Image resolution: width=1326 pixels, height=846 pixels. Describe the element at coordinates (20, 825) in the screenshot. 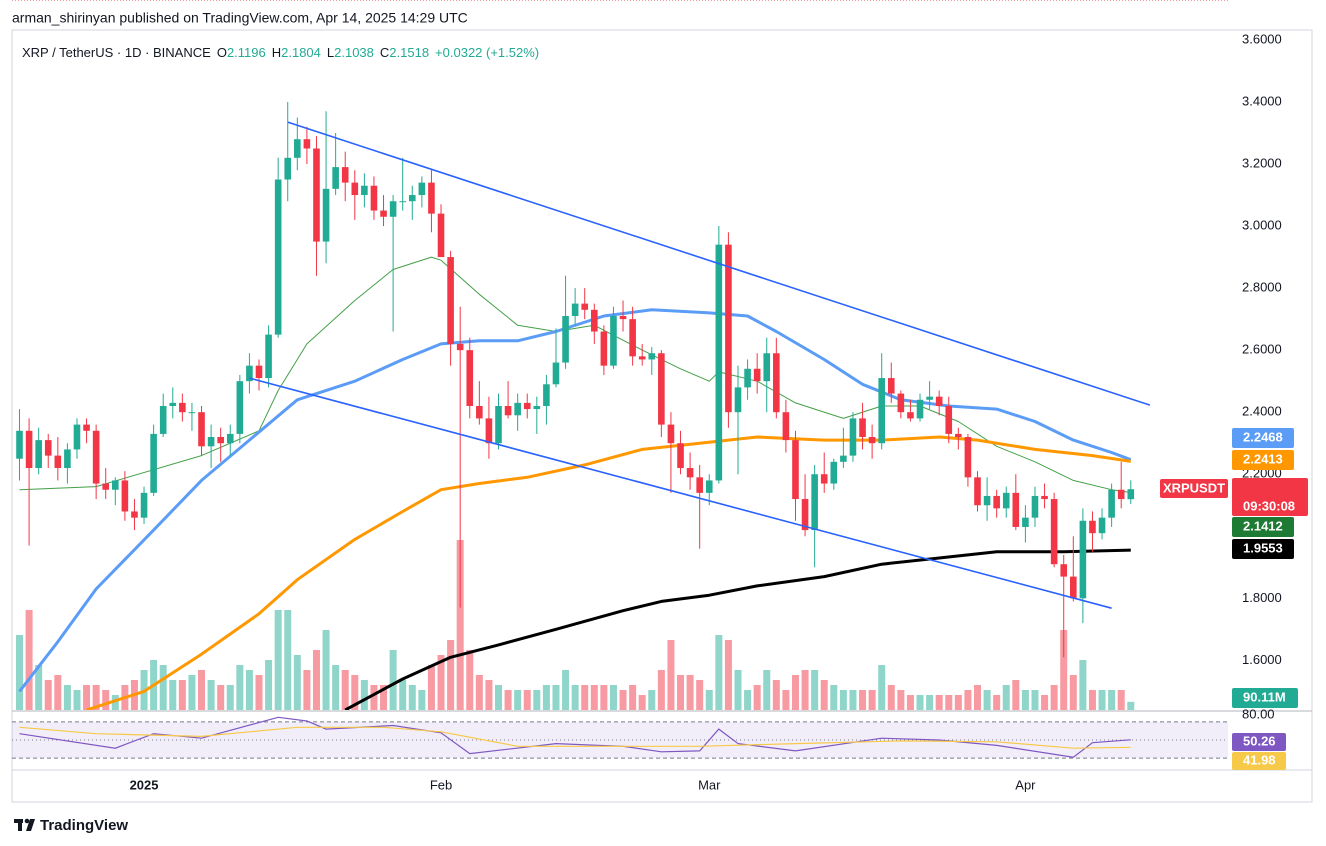

I see `logo-stem` at that location.